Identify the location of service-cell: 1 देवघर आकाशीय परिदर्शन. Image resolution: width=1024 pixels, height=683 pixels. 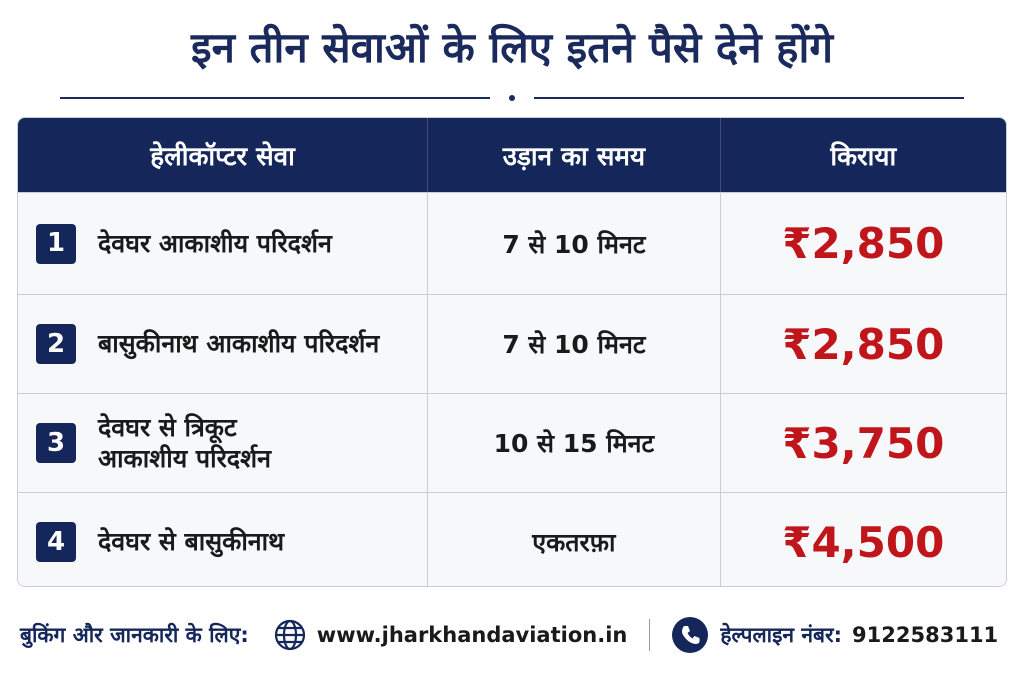
(222, 243).